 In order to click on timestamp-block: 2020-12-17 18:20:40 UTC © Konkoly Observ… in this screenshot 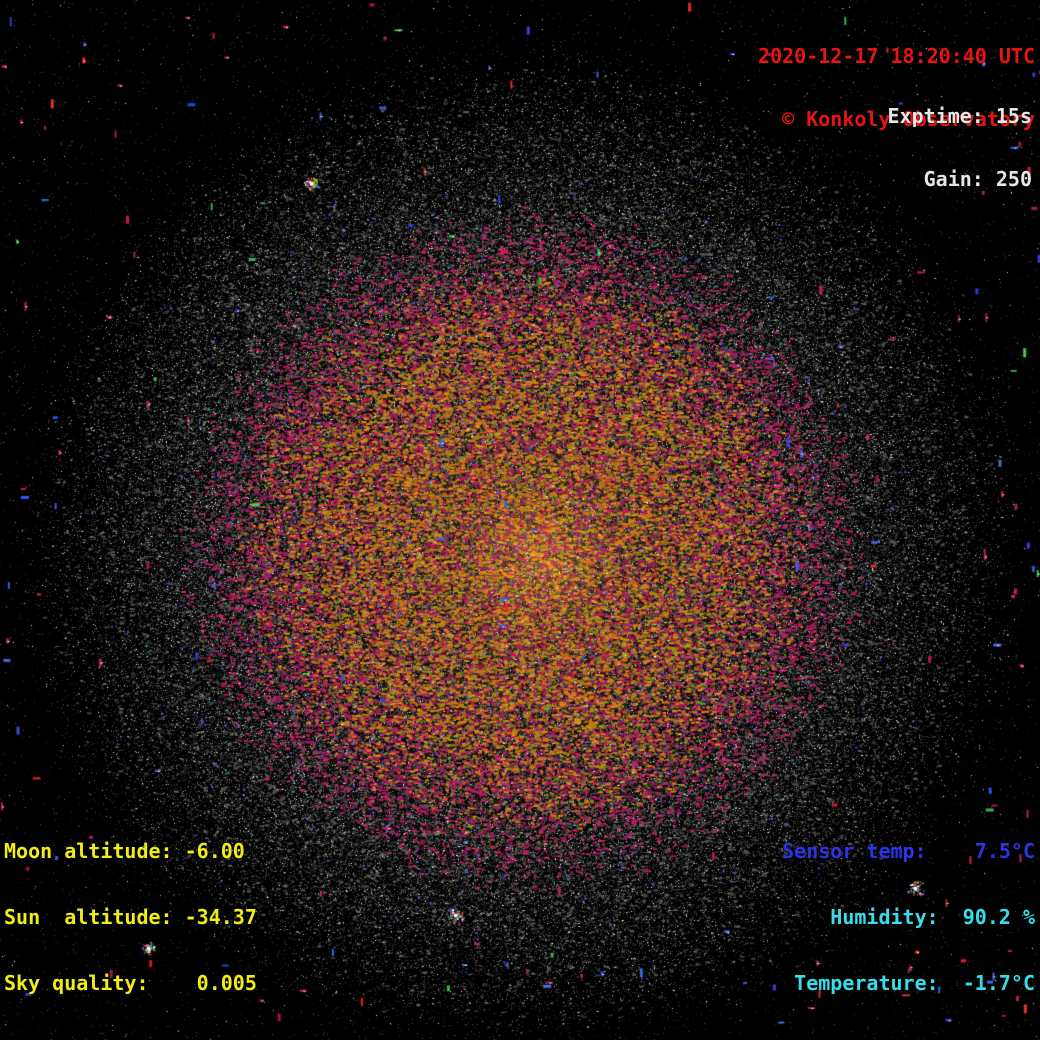, I will do `click(896, 88)`.